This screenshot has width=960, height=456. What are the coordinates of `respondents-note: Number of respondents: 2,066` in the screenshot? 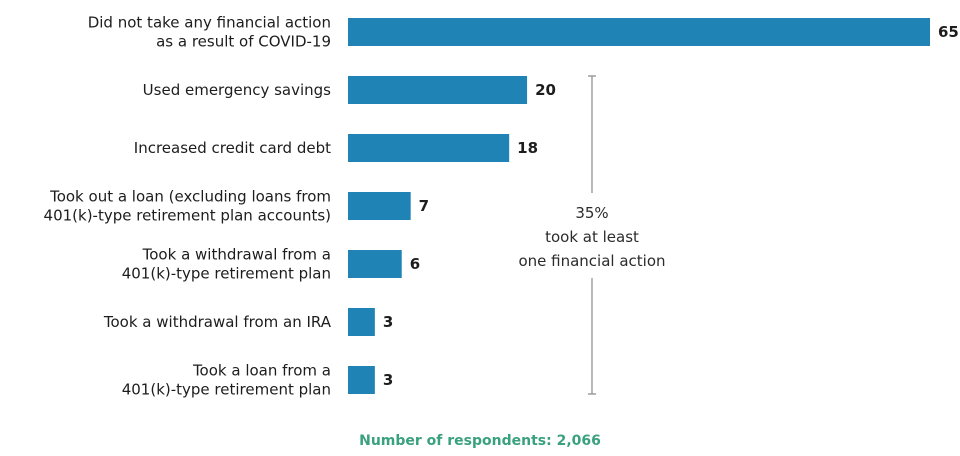 It's located at (480, 441).